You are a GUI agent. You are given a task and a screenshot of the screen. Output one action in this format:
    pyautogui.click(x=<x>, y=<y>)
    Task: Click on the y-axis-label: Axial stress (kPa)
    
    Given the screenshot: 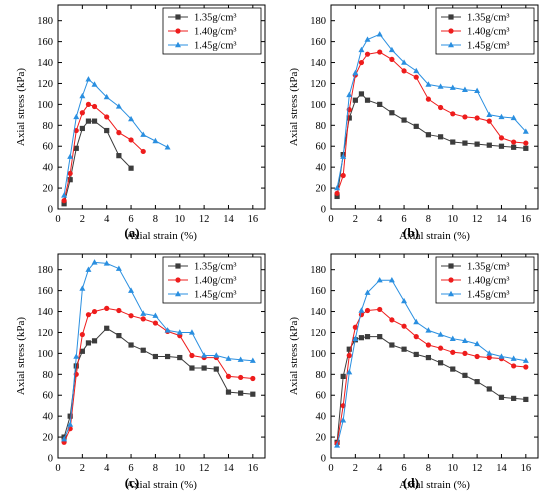 What is the action you would take?
    pyautogui.click(x=21, y=356)
    